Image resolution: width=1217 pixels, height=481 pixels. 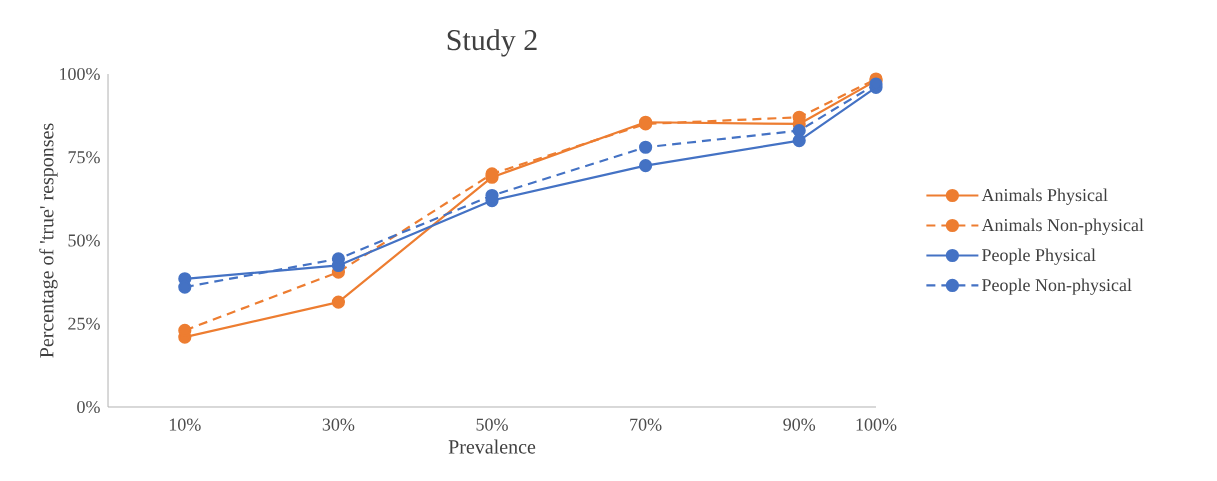 What do you see at coordinates (492, 43) in the screenshot?
I see `chart-title: Study 2` at bounding box center [492, 43].